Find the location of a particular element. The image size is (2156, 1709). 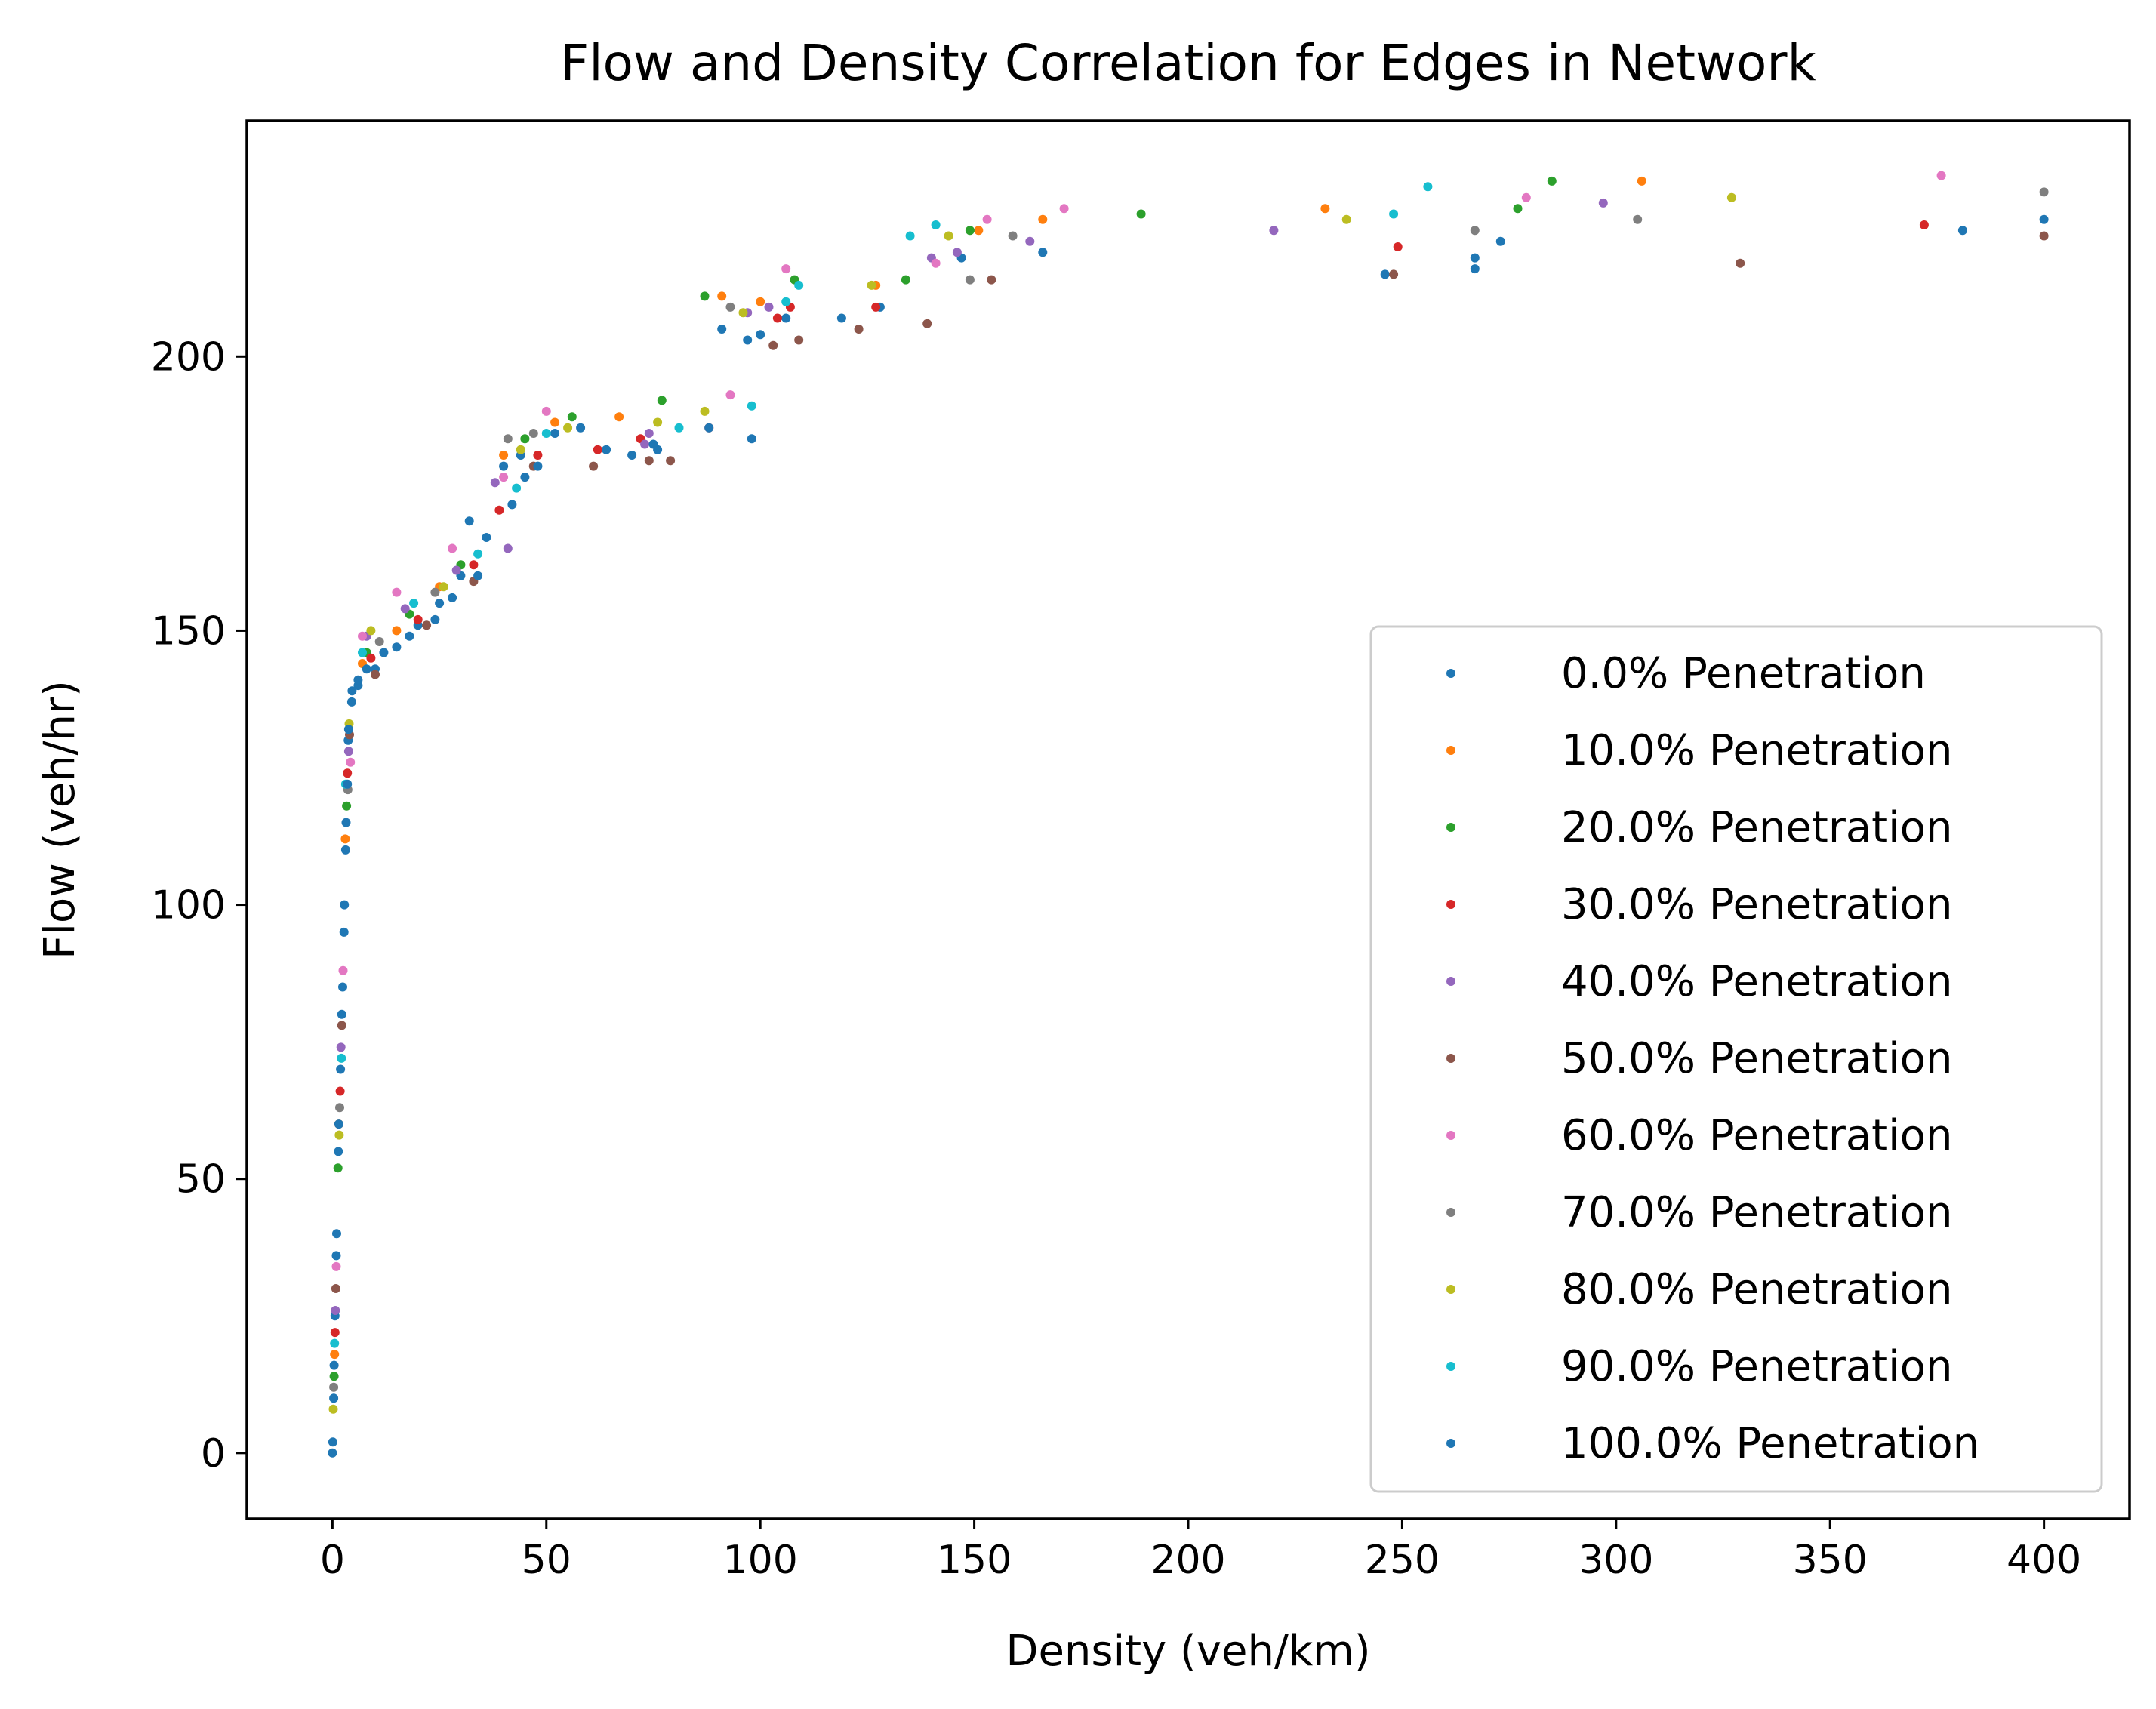

legend-label: 80.0% Penetration is located at coordinates (1756, 1289).